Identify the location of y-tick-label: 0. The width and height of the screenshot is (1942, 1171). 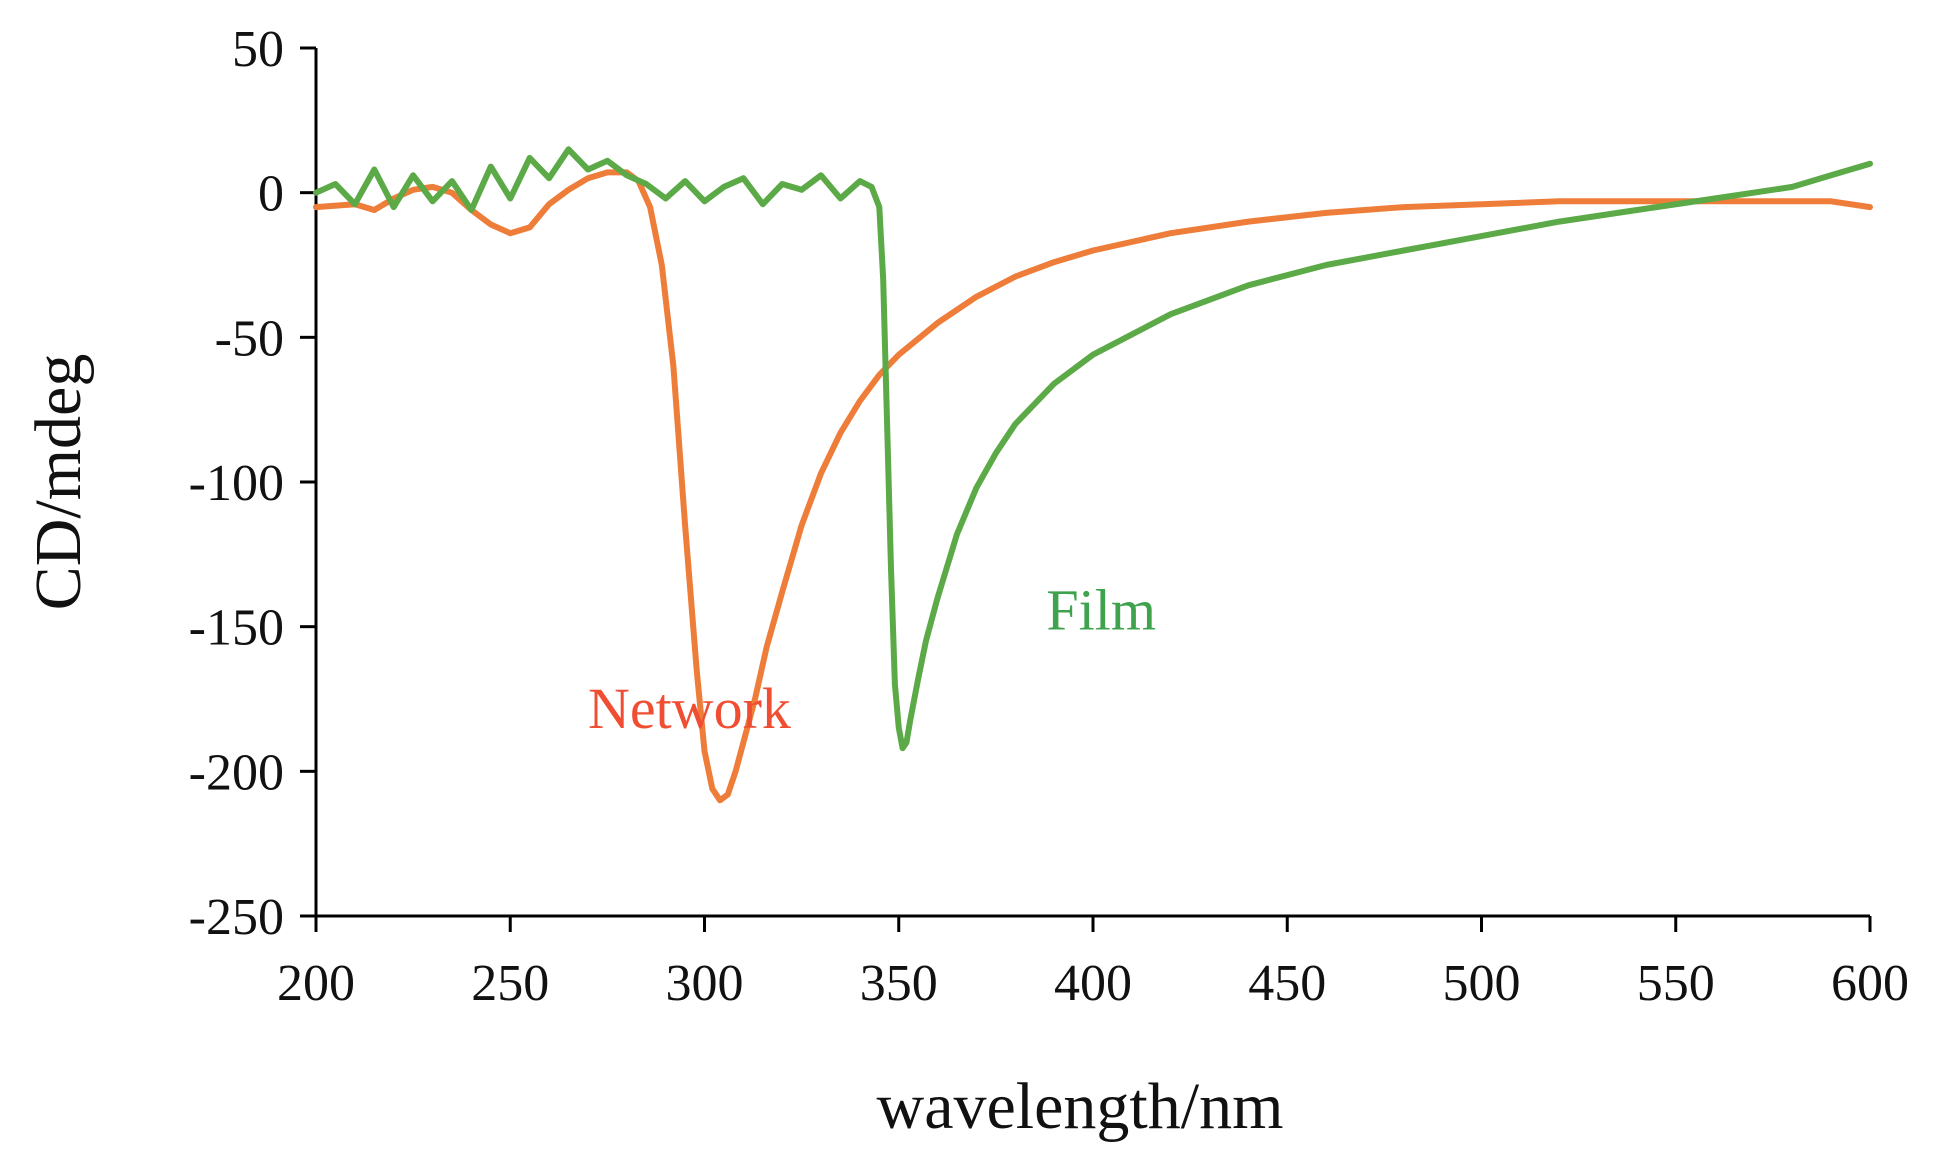
(271, 194).